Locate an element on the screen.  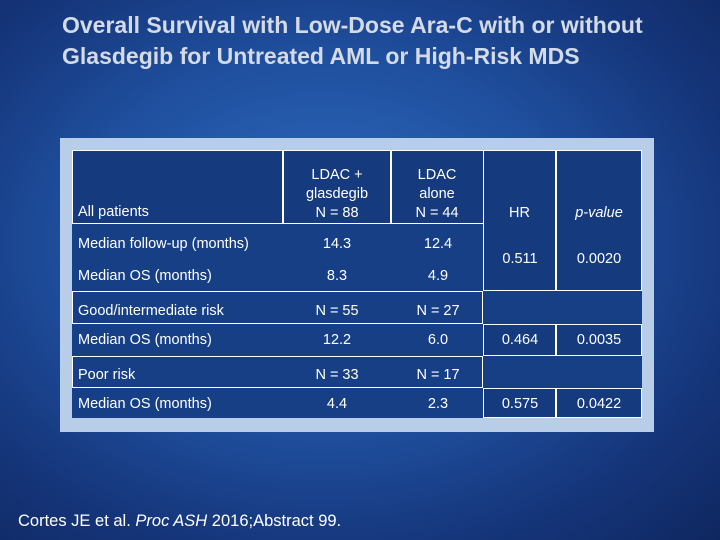
header-hr: HR is located at coordinates (519, 213).